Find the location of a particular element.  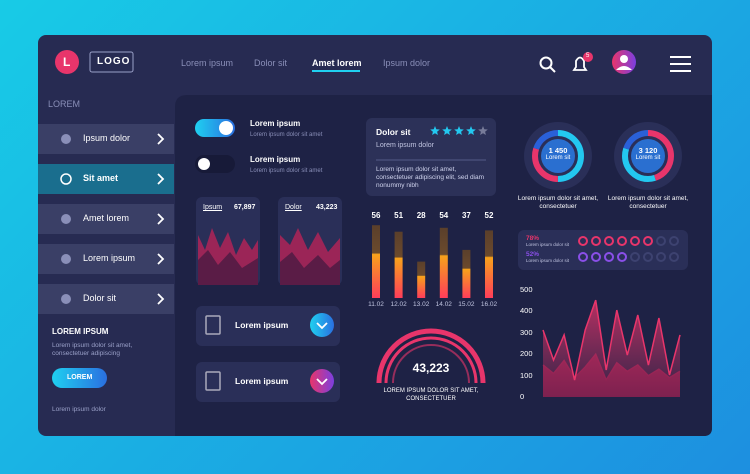

progress-card is located at coordinates (603, 250).